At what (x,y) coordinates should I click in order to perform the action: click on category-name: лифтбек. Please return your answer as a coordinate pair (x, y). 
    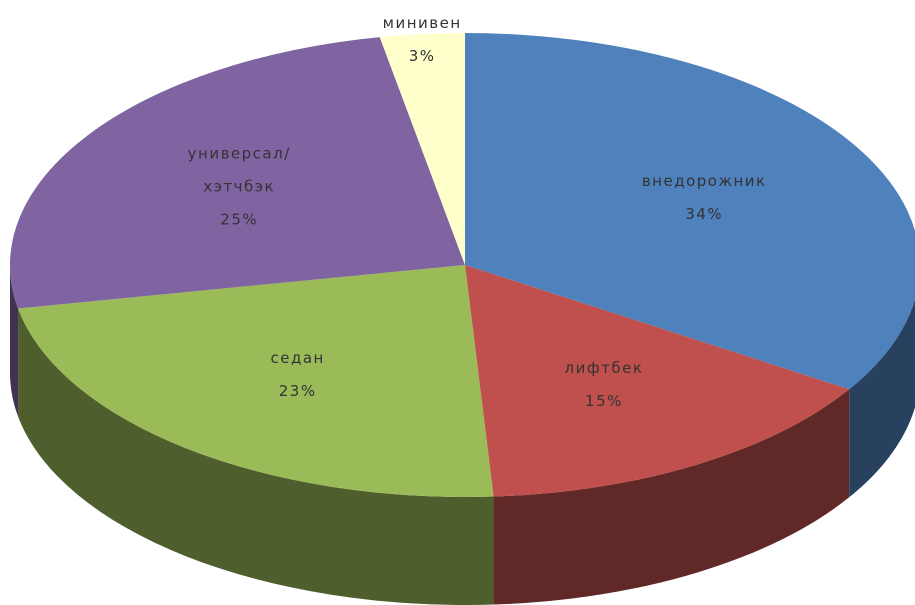
    Looking at the image, I should click on (604, 367).